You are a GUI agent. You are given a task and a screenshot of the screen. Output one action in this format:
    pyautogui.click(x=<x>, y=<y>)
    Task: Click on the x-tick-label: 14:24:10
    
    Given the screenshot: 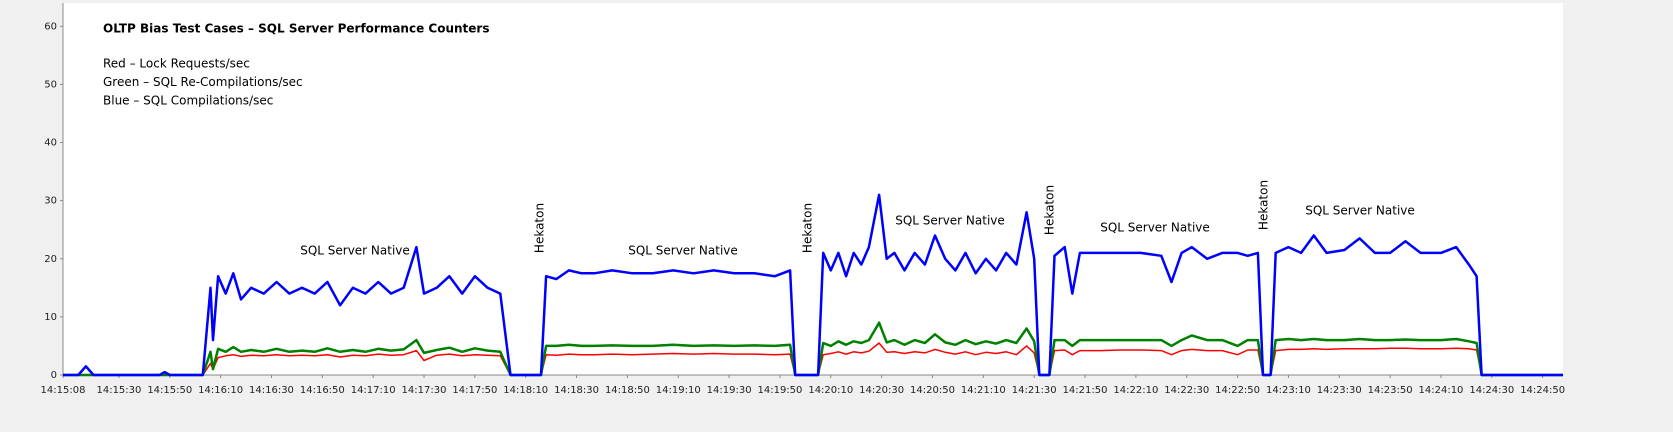 What is the action you would take?
    pyautogui.click(x=1441, y=390)
    